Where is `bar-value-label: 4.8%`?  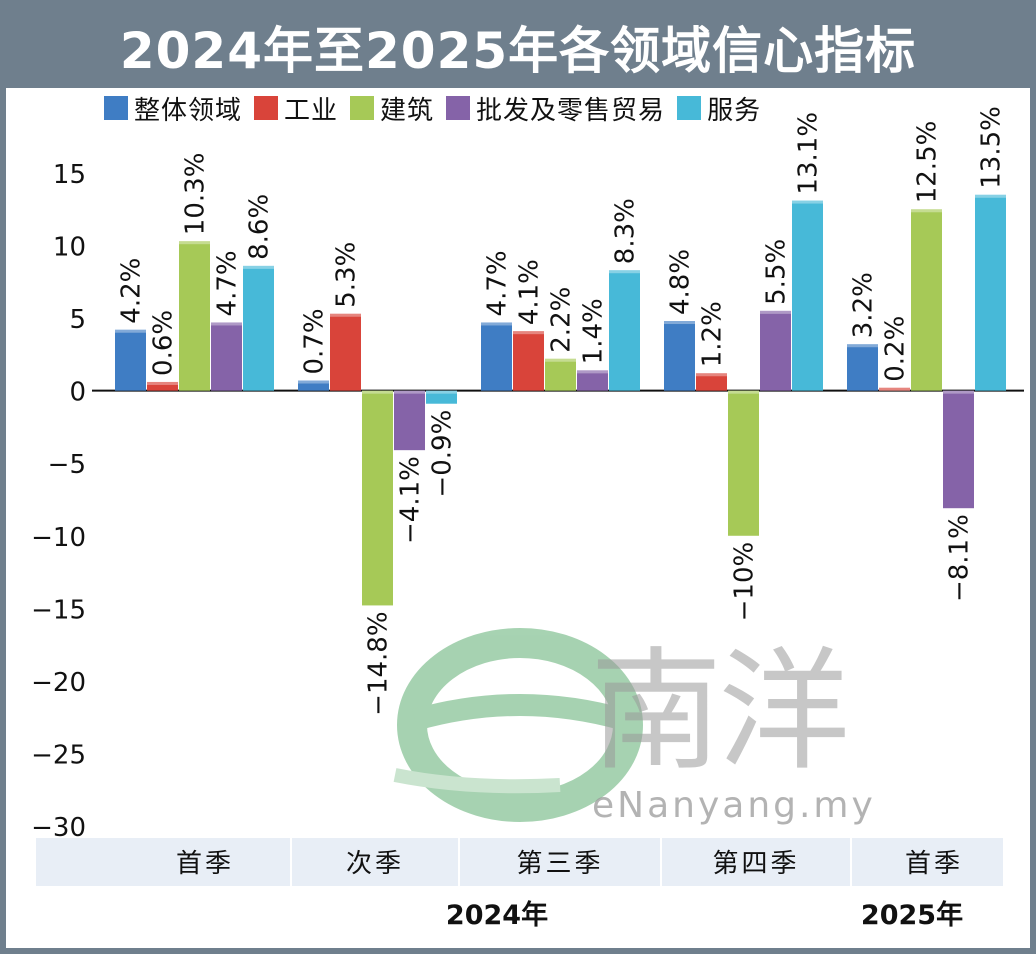
bar-value-label: 4.8% is located at coordinates (681, 282).